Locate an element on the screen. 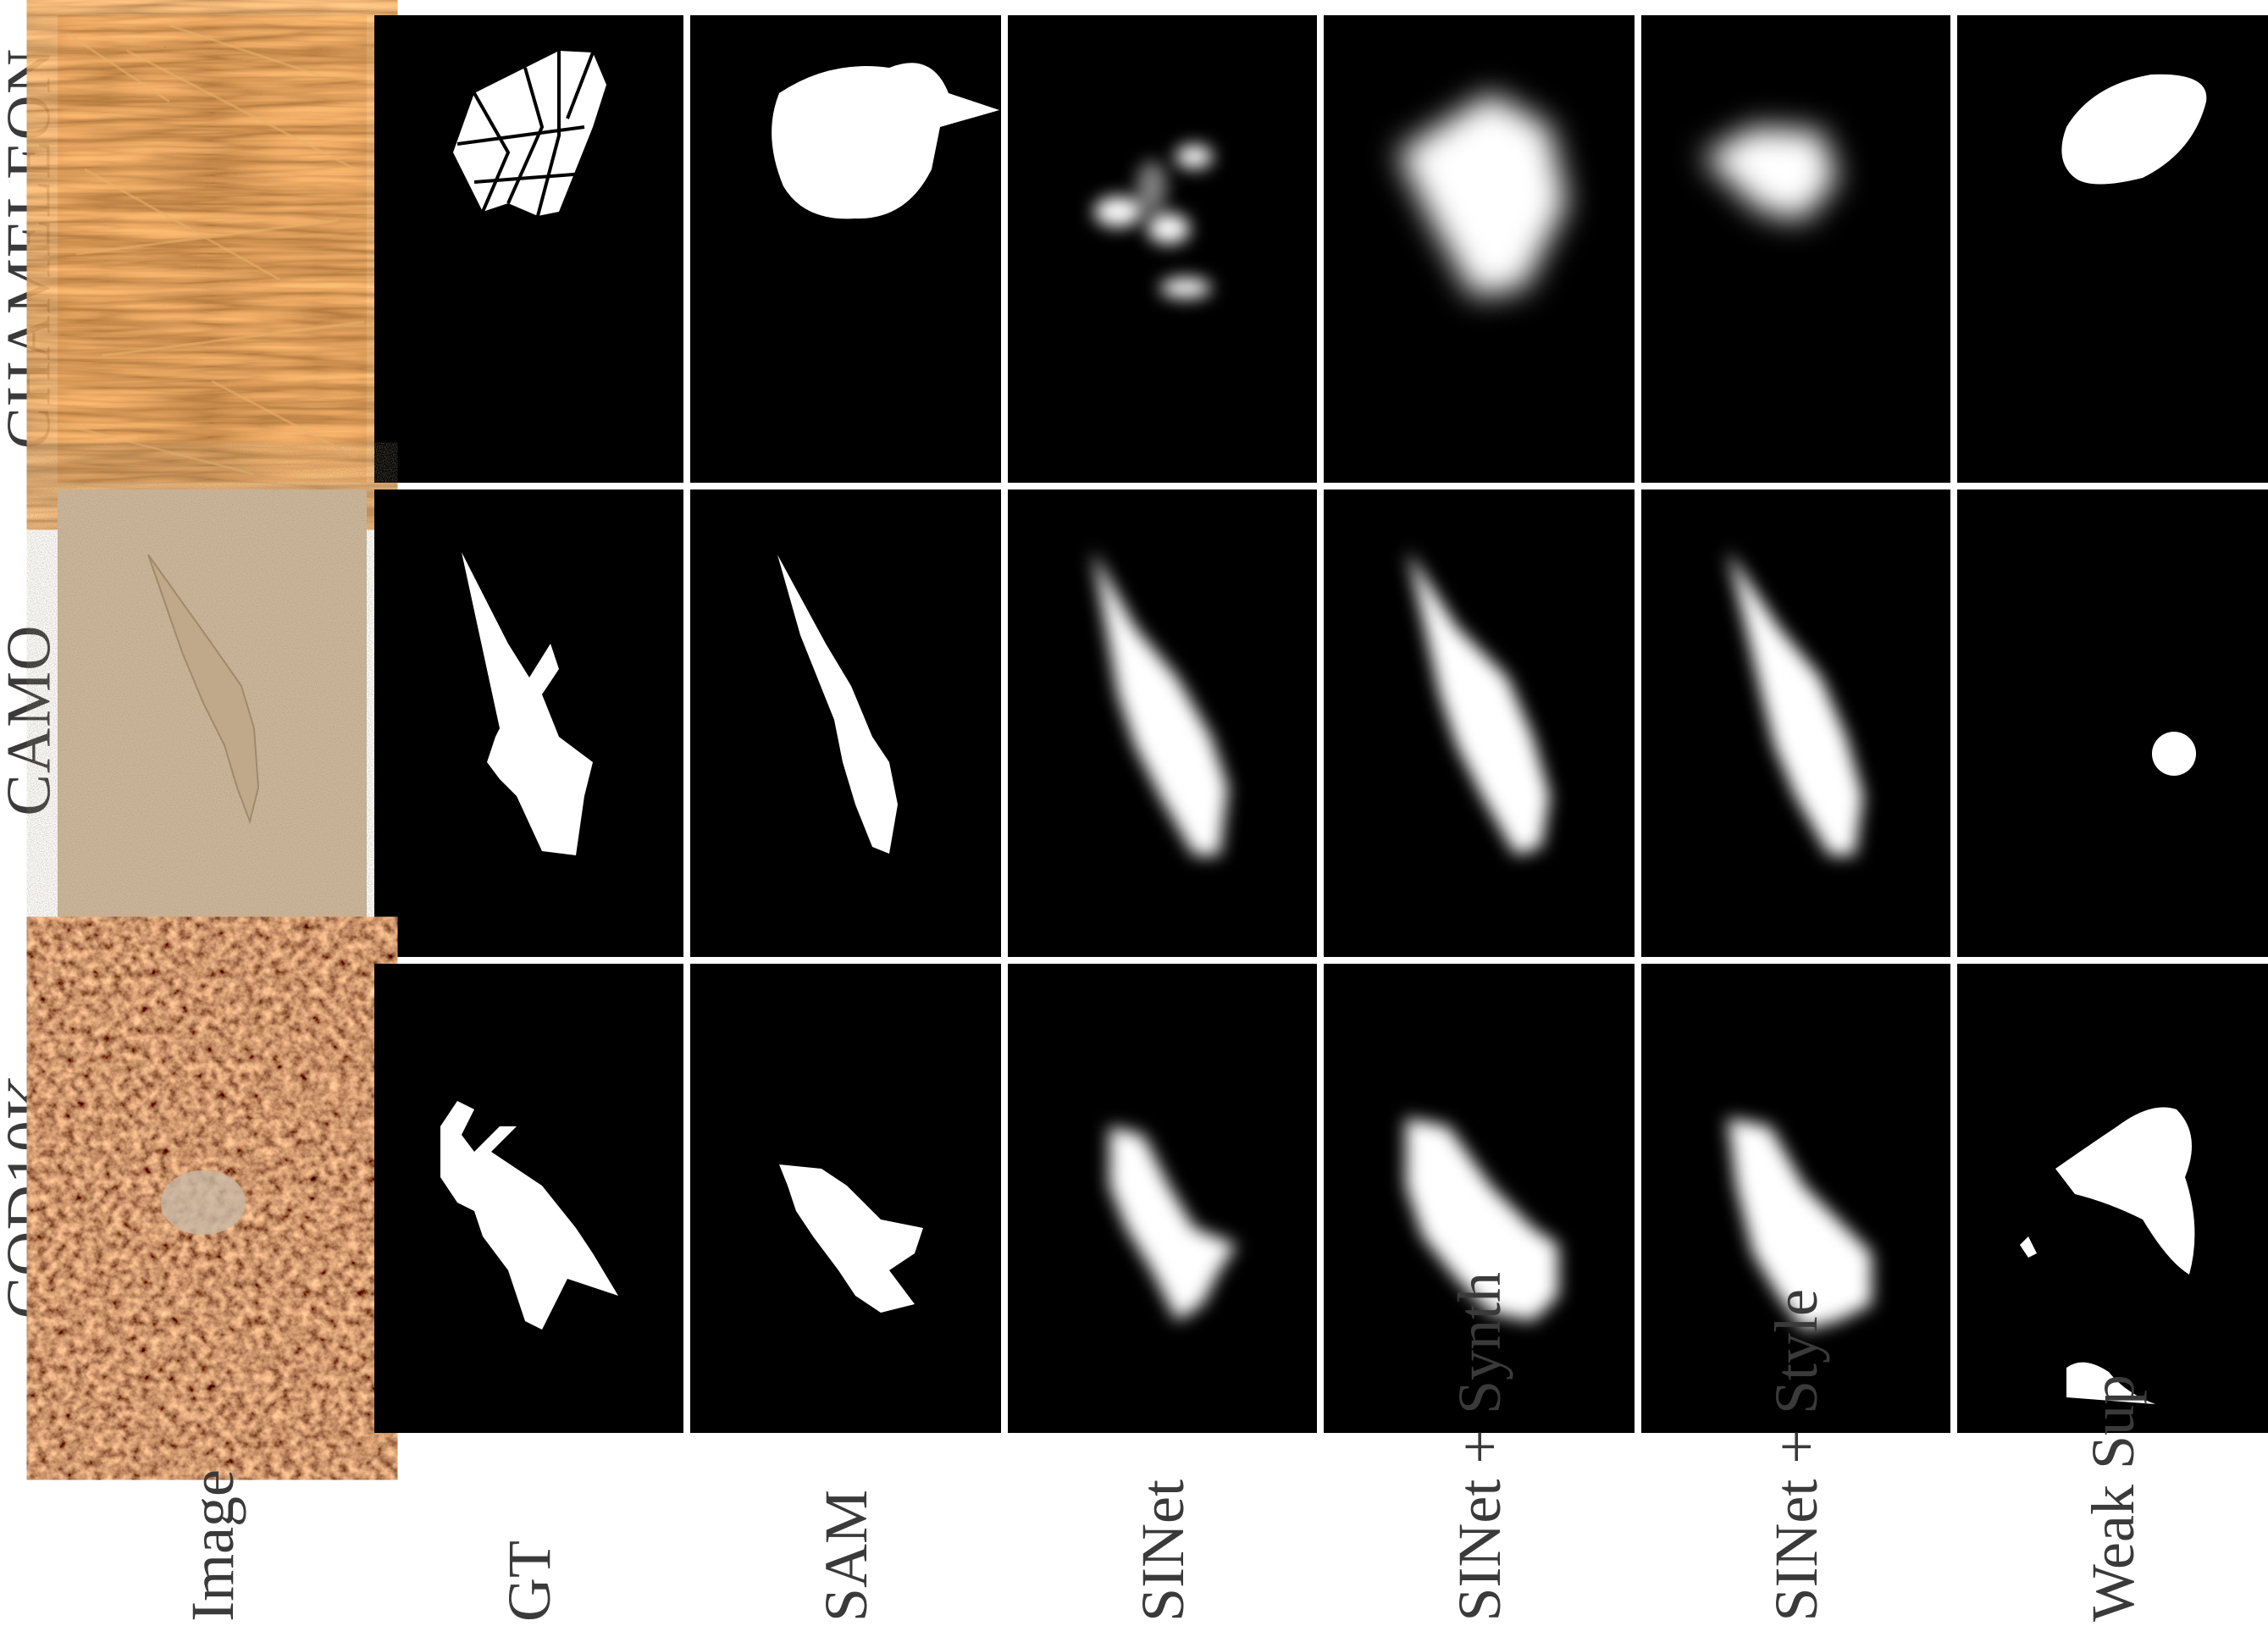 The image size is (2268, 1626). photo-camo is located at coordinates (213, 723).